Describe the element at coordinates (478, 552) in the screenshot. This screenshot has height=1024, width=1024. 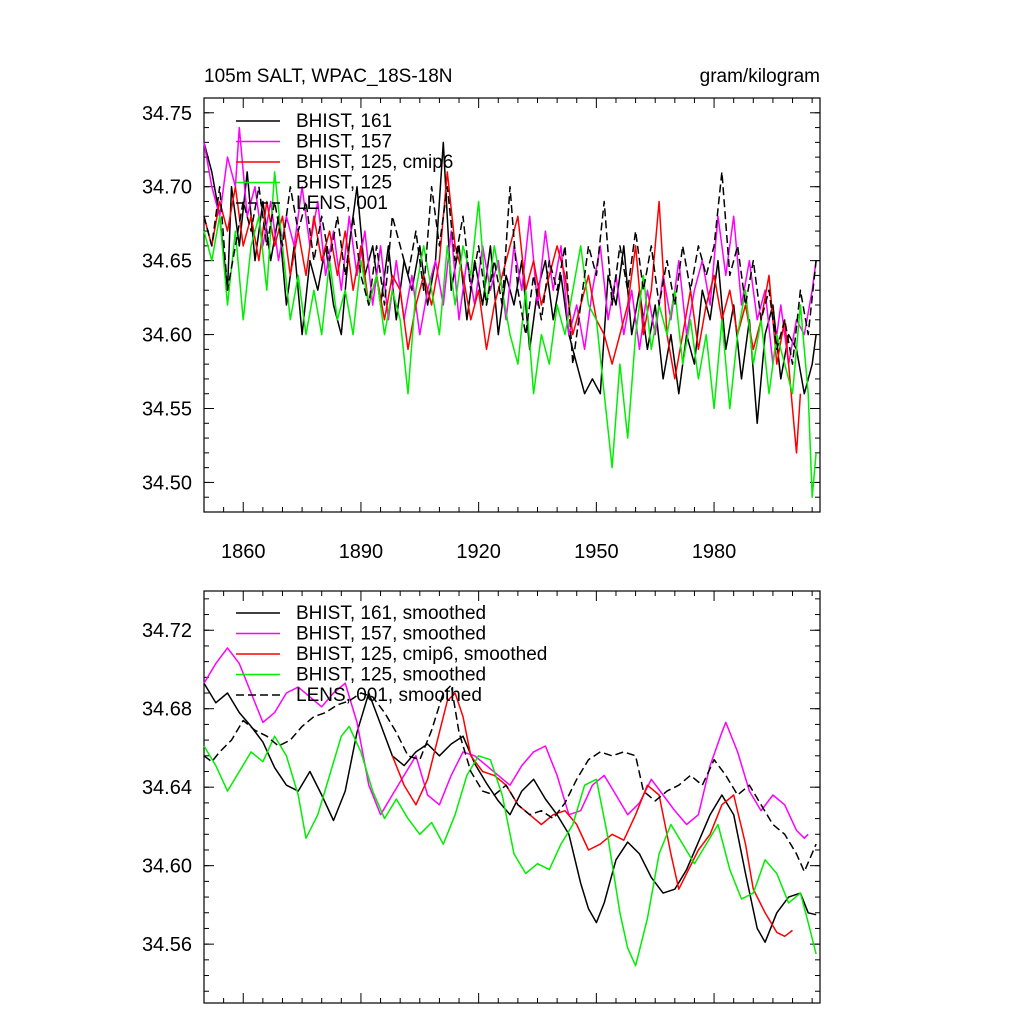
I see `x-tick-label: 1920` at that location.